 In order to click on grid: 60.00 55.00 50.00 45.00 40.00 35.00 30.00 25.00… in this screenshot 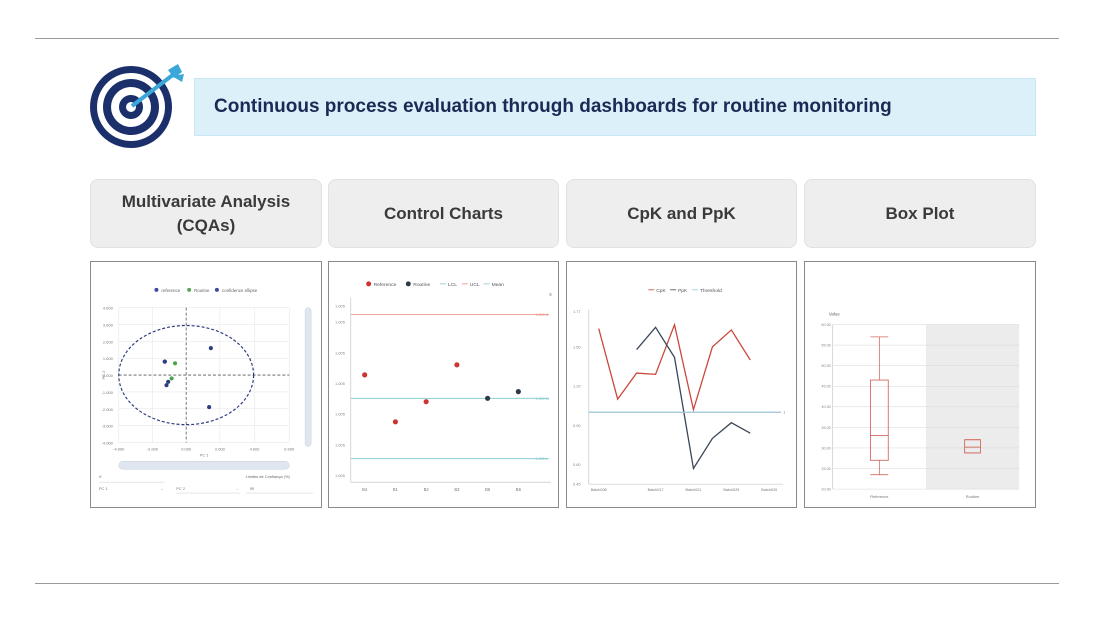, I will do `click(920, 407)`.